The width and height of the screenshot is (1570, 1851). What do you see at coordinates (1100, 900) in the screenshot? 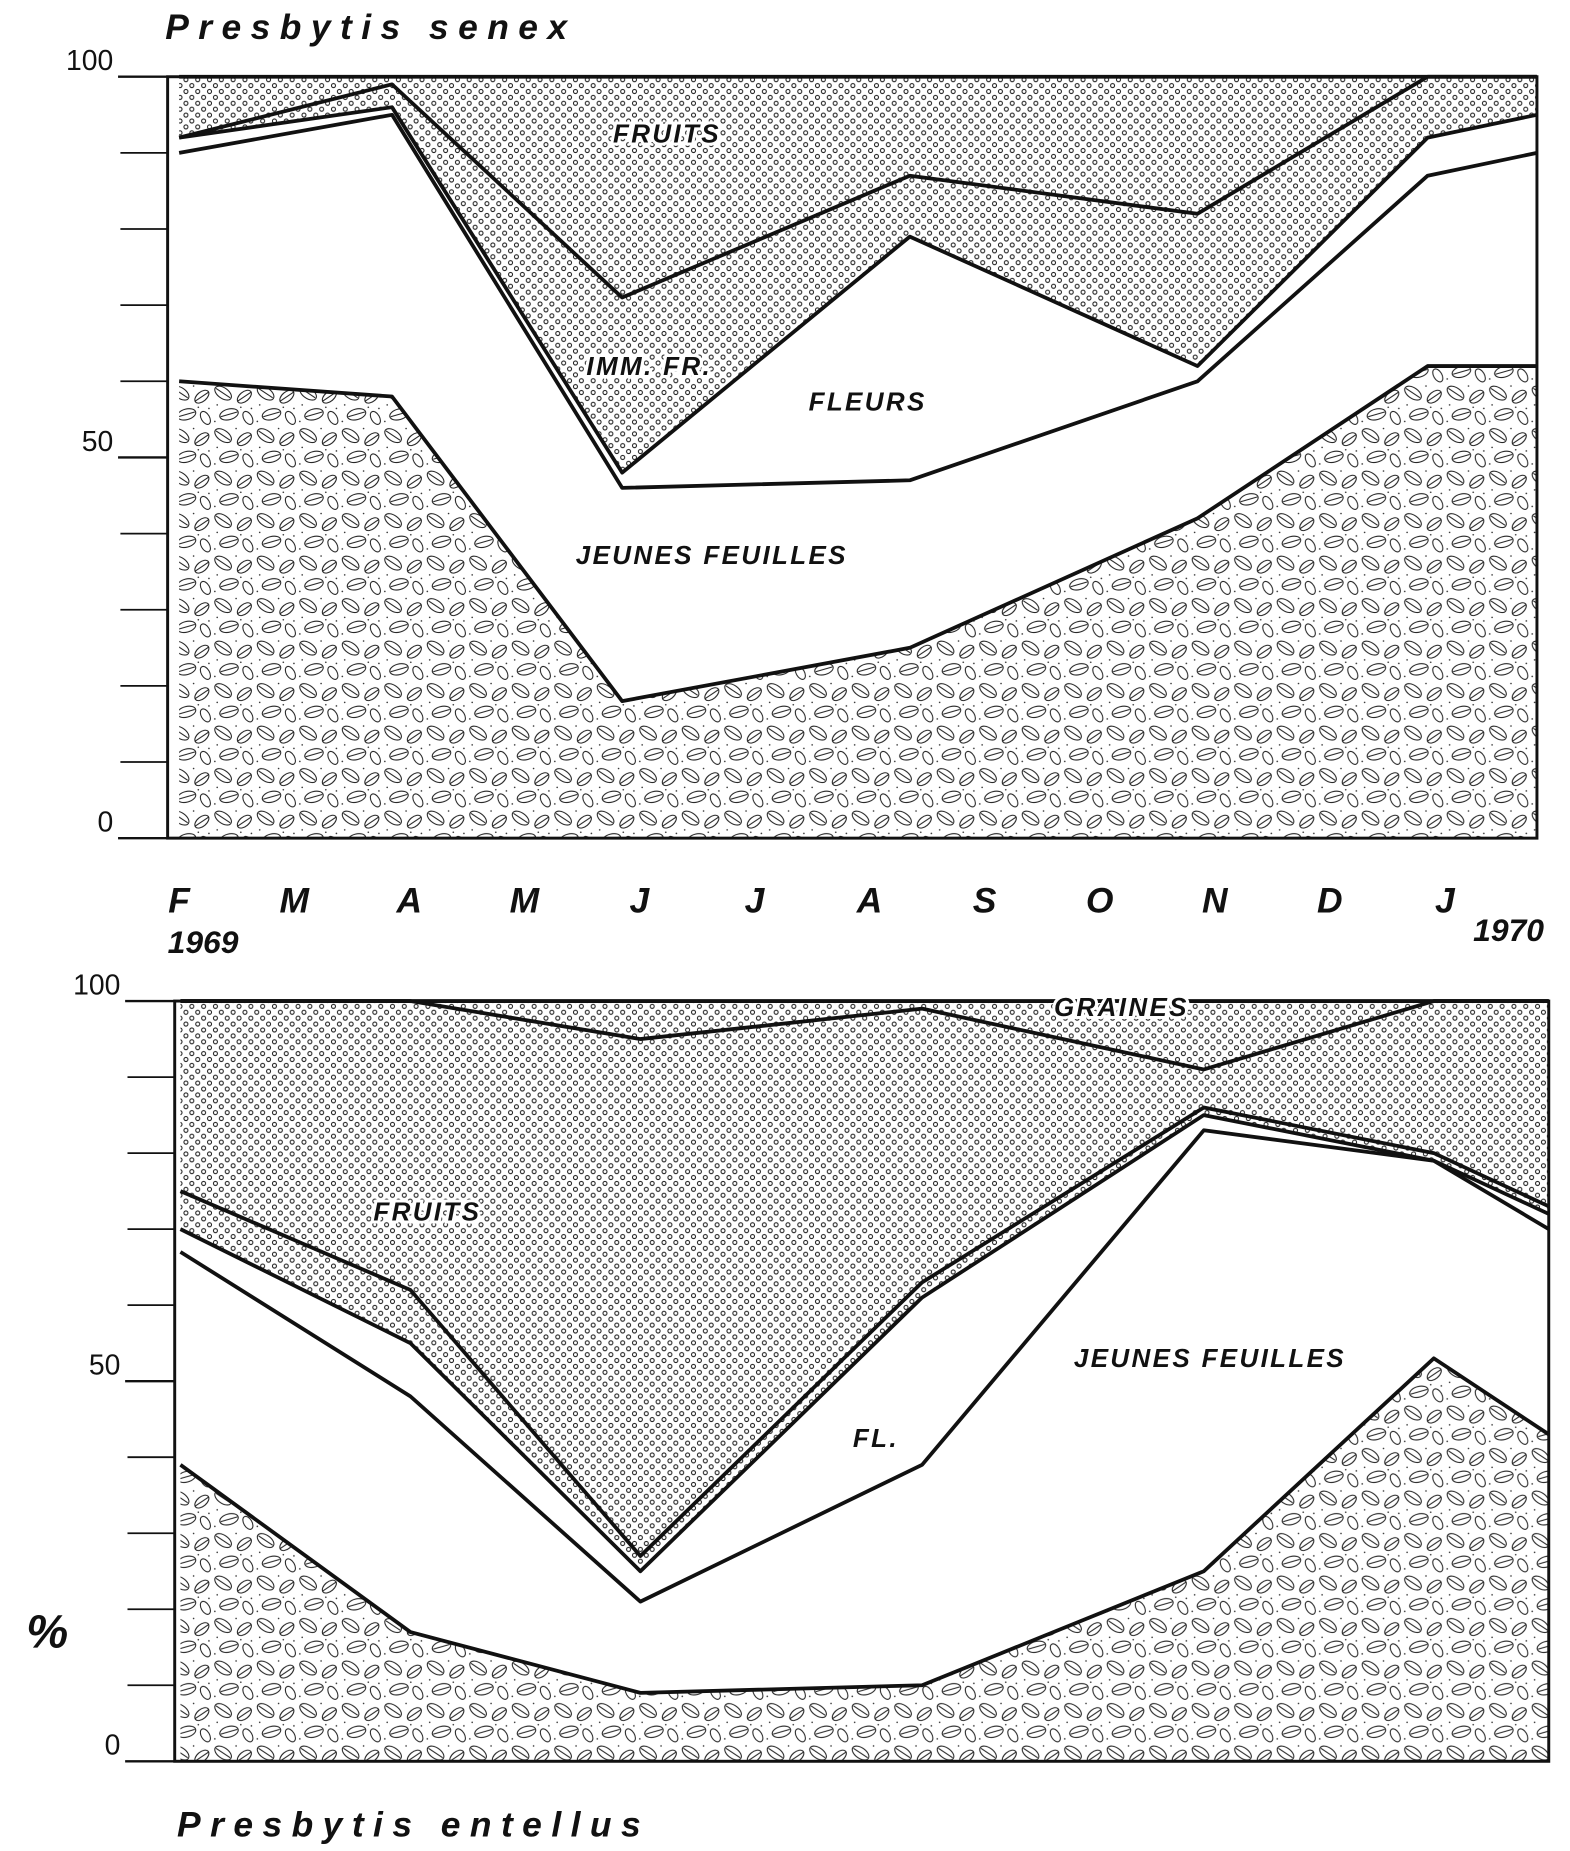
I see `x-tick-label: O` at bounding box center [1100, 900].